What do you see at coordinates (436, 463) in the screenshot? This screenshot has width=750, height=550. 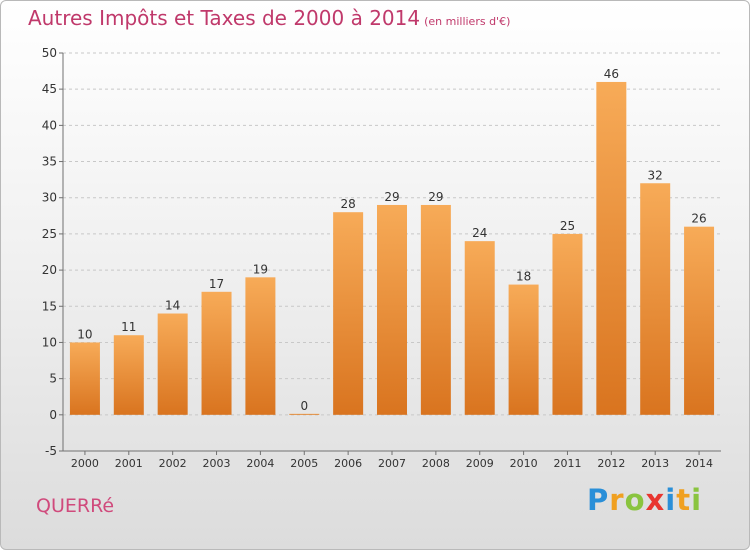 I see `x-tick-label: 2008` at bounding box center [436, 463].